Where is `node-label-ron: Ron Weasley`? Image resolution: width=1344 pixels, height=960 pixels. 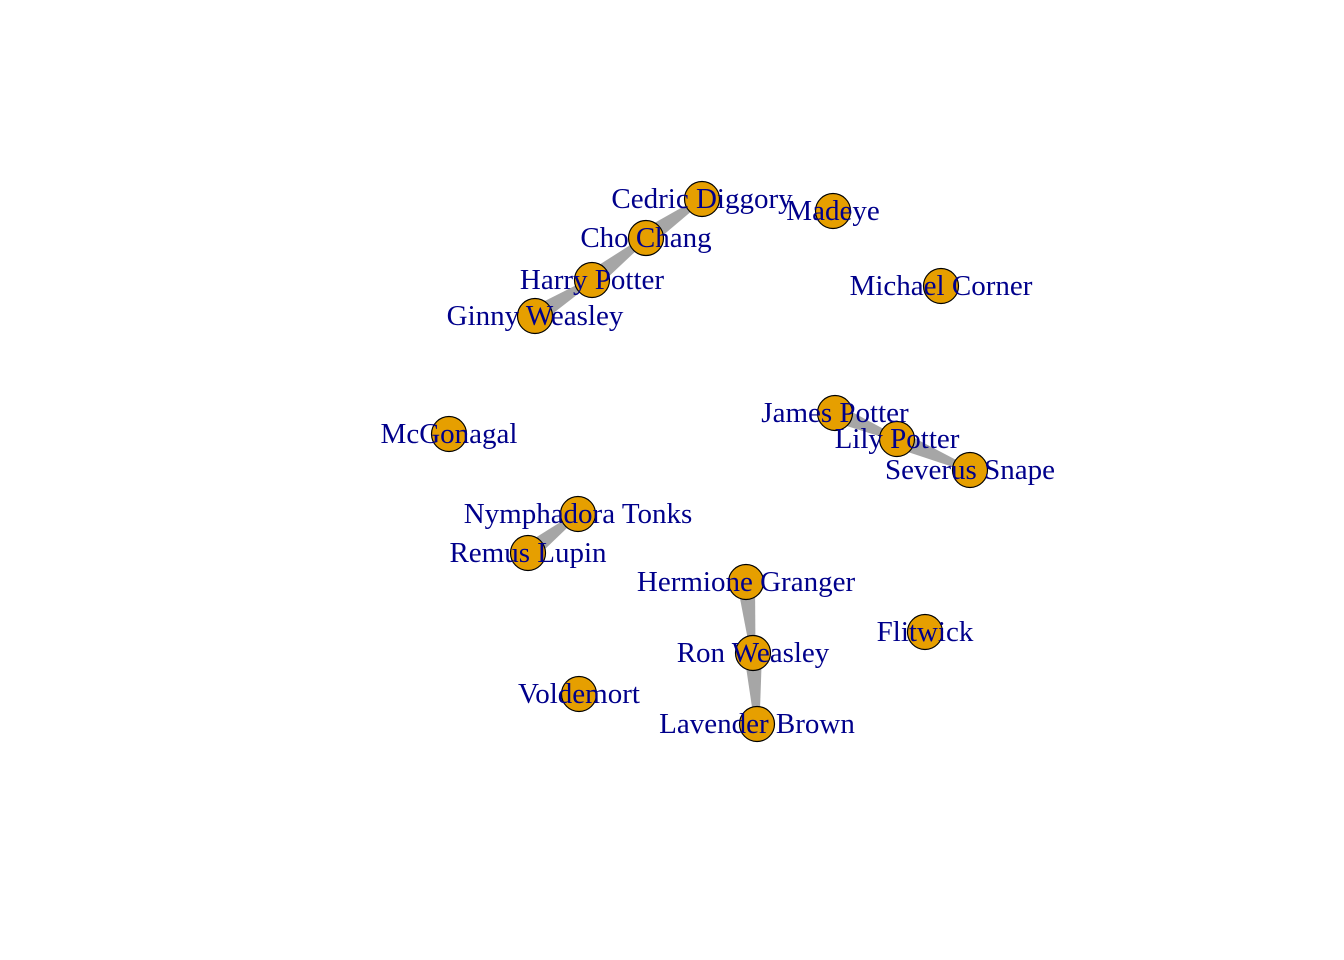 node-label-ron: Ron Weasley is located at coordinates (753, 653).